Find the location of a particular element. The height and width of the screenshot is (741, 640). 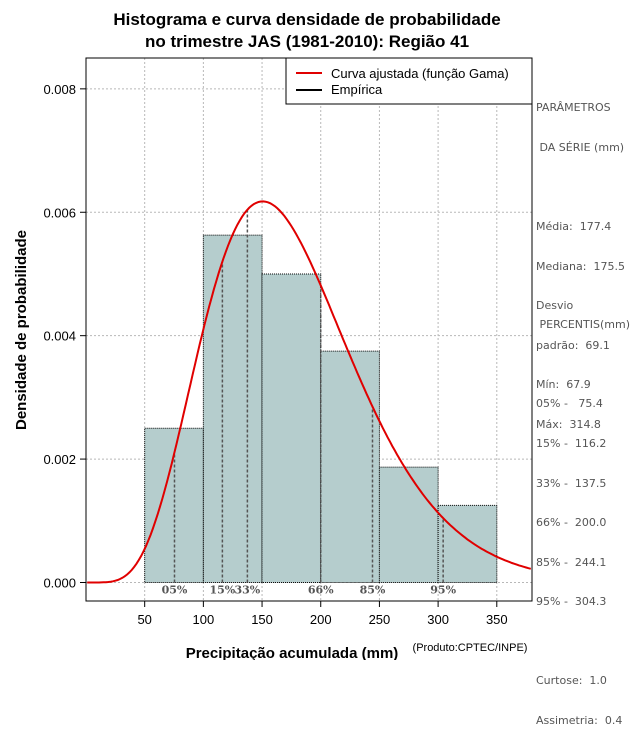

legend-curve-label: Curva ajustada (função Gama) is located at coordinates (420, 73).